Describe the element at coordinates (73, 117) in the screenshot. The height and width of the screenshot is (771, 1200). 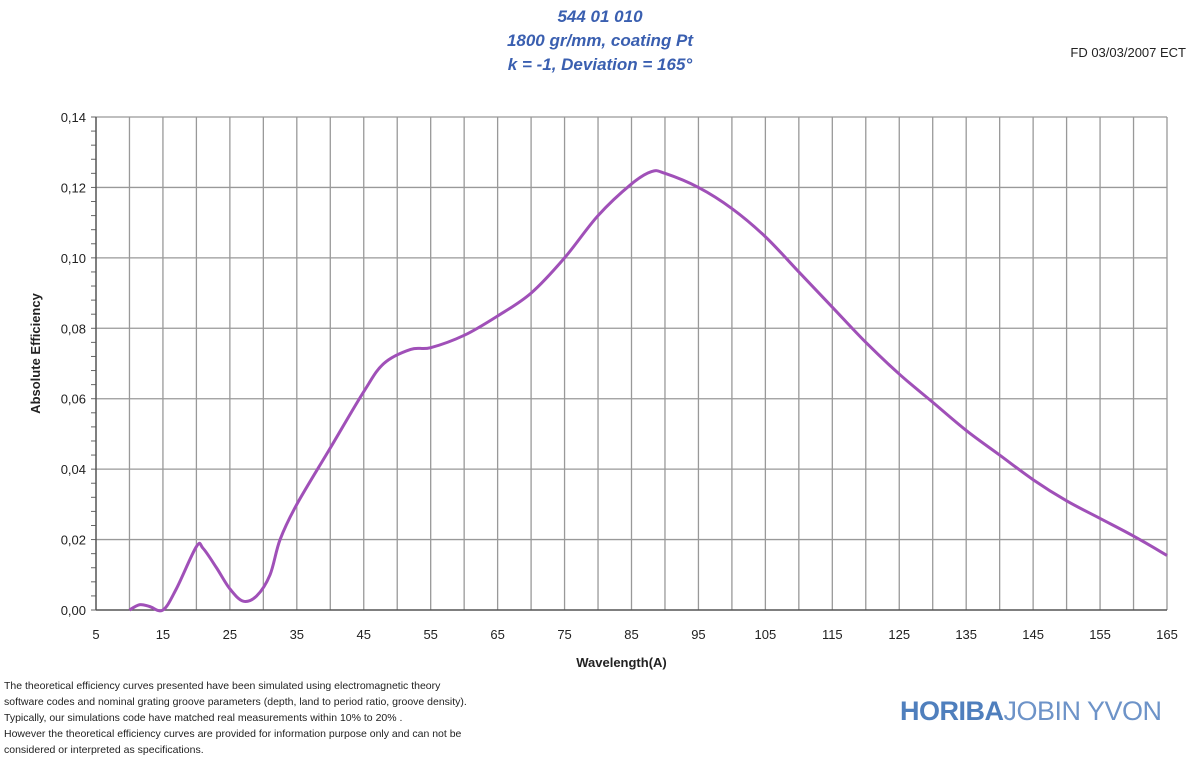
I see `y-tick-label: 0,14` at that location.